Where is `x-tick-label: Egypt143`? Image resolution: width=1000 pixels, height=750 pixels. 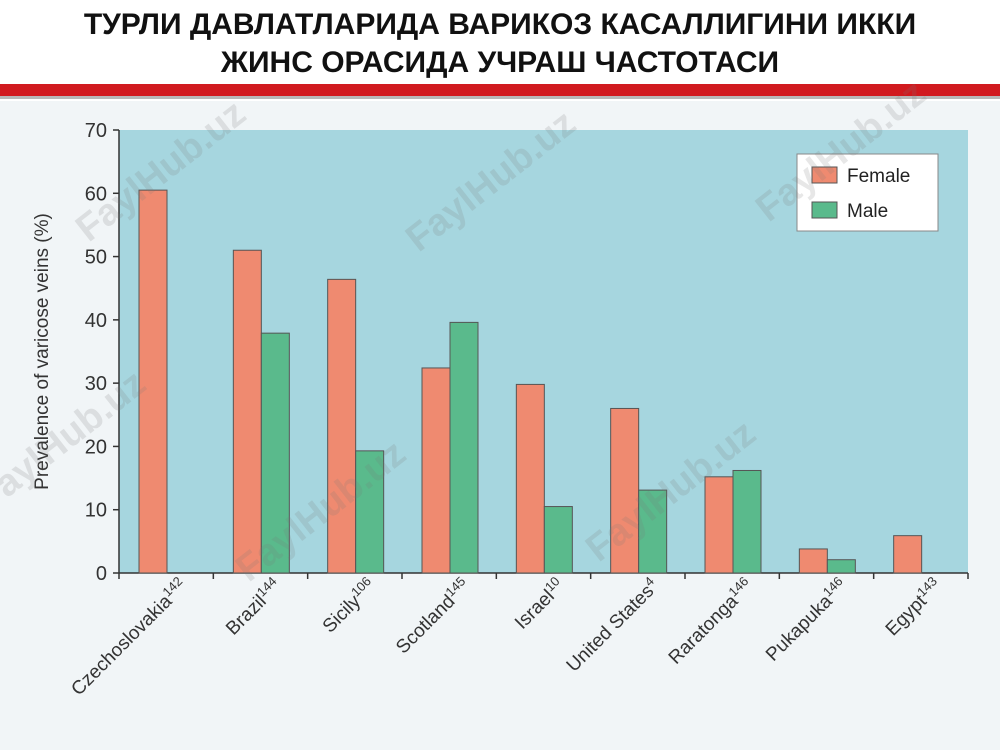 x-tick-label: Egypt143 is located at coordinates (913, 607).